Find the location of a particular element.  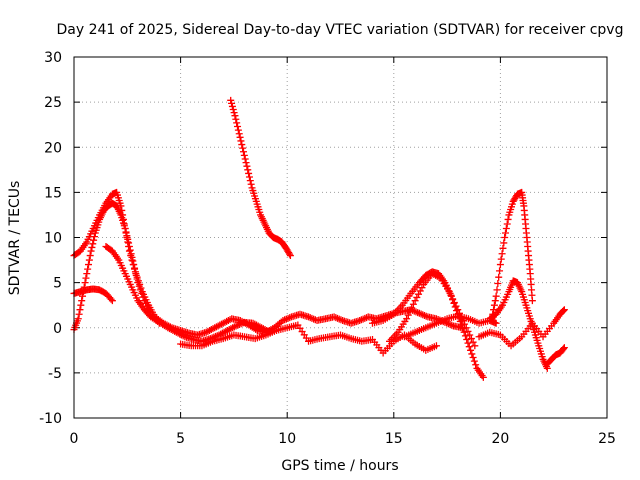

y-tick-label: 5 is located at coordinates (57, 284).